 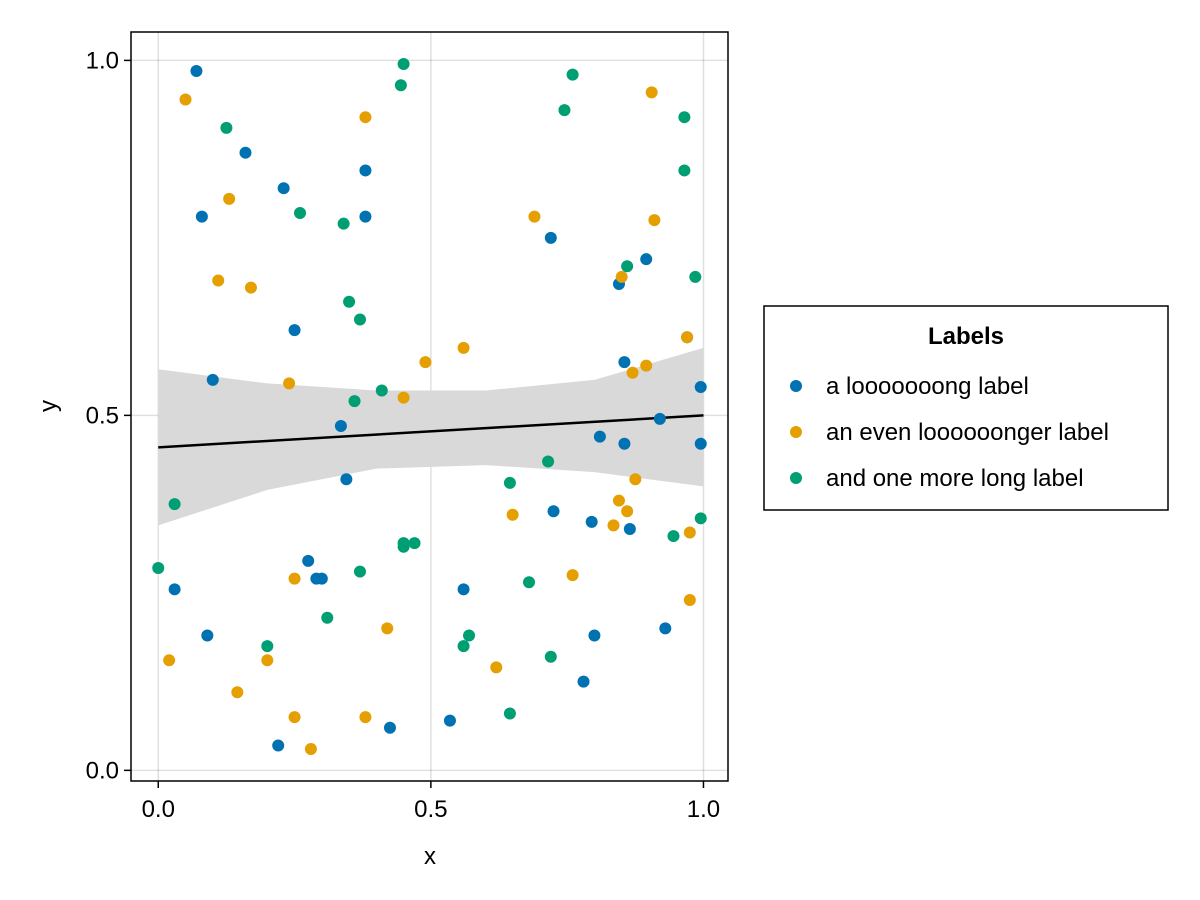 What do you see at coordinates (430, 856) in the screenshot?
I see `x-axis-label: x` at bounding box center [430, 856].